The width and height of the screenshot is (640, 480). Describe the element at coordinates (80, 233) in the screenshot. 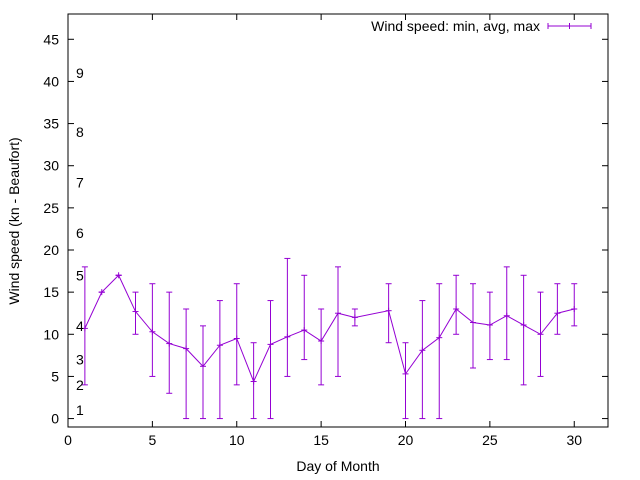

I see `beaufort-label: 6` at that location.